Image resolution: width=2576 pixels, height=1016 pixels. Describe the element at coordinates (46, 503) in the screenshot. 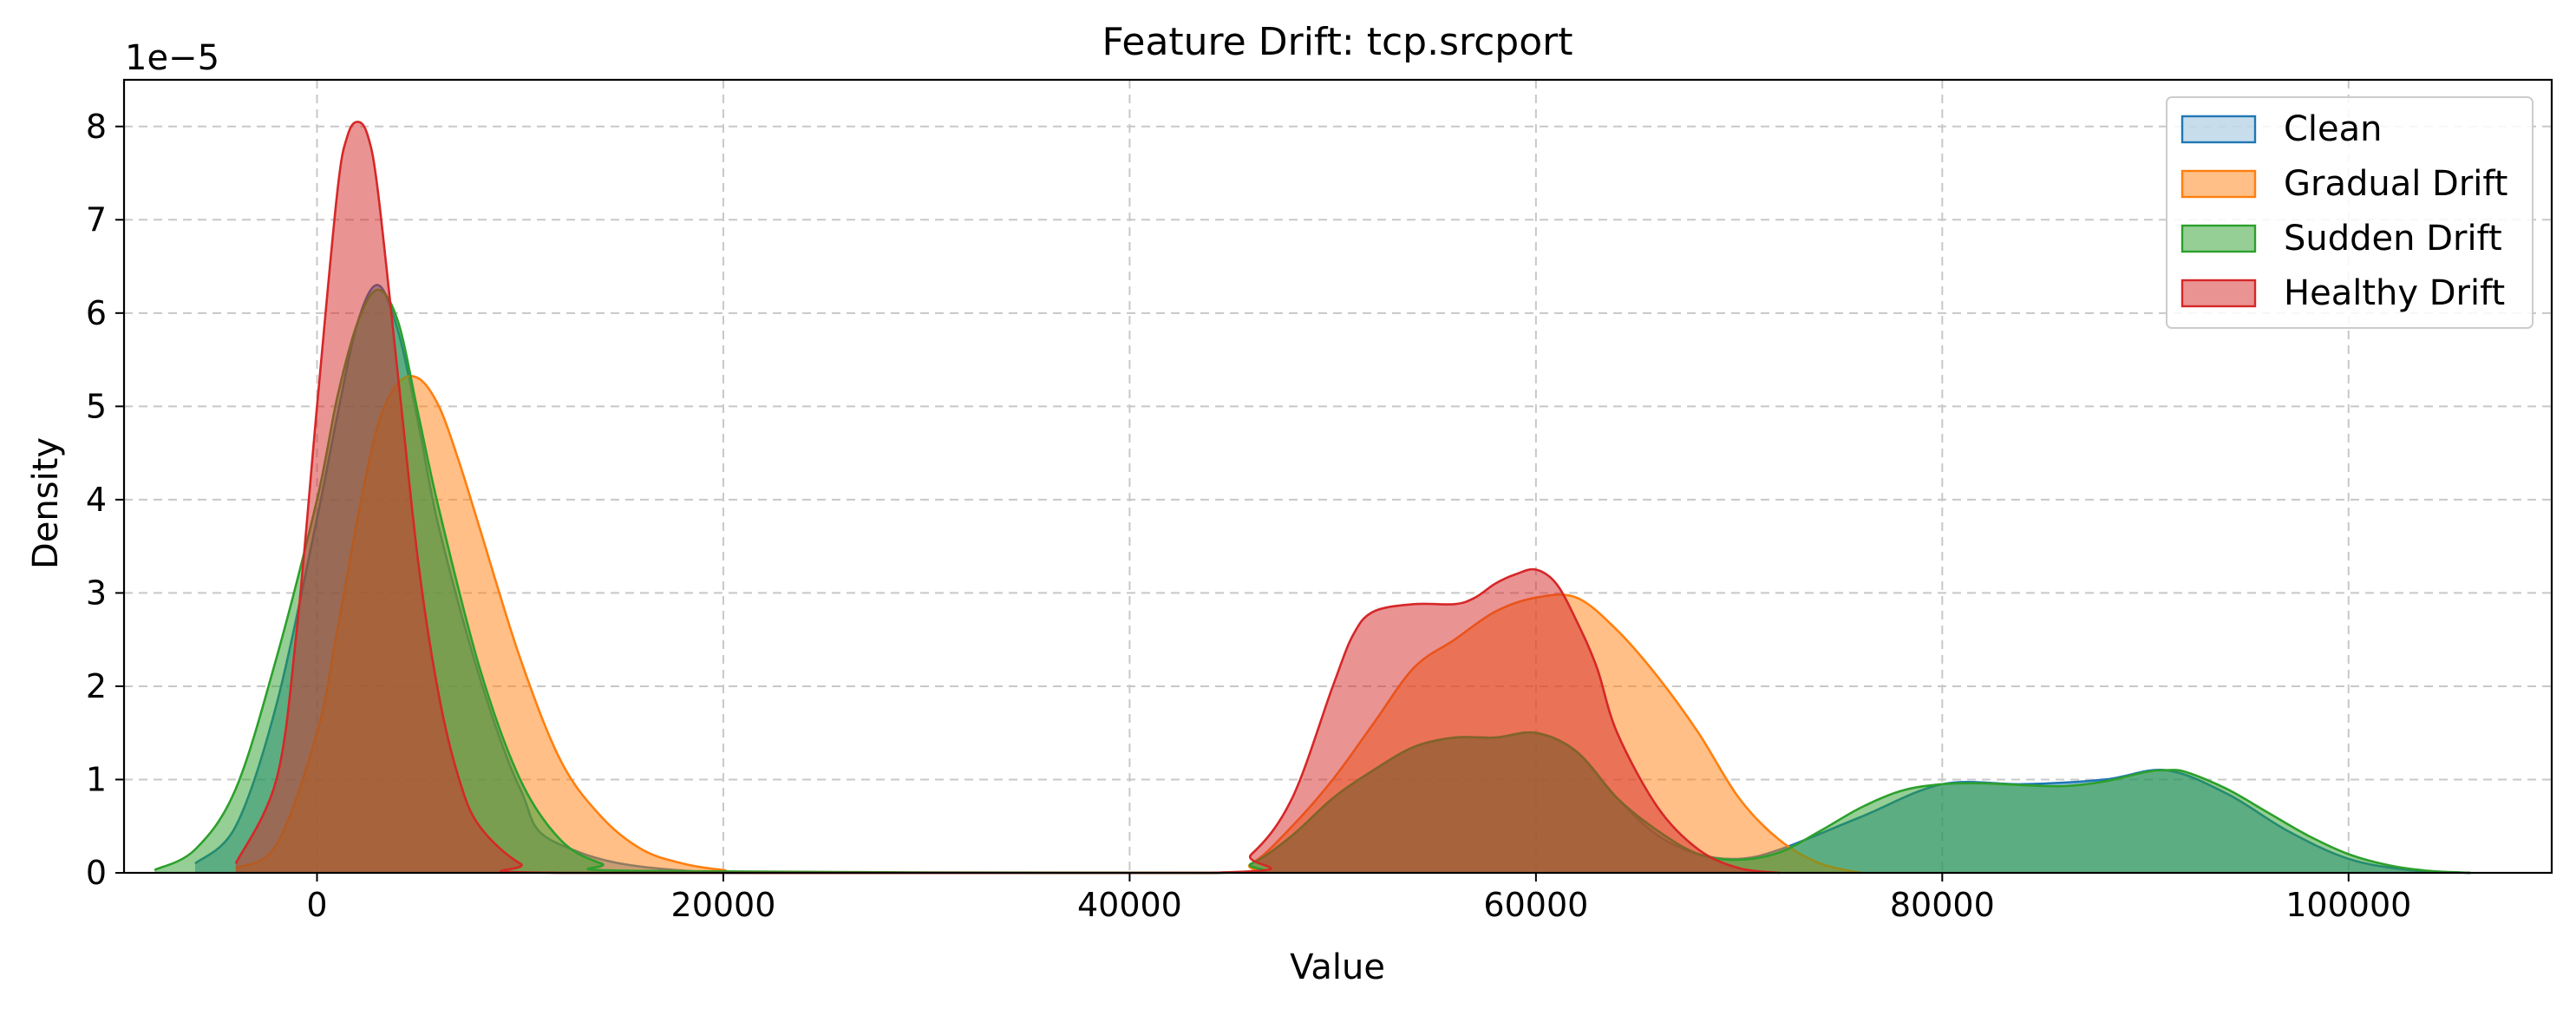

I see `y-axis-label: Density` at that location.